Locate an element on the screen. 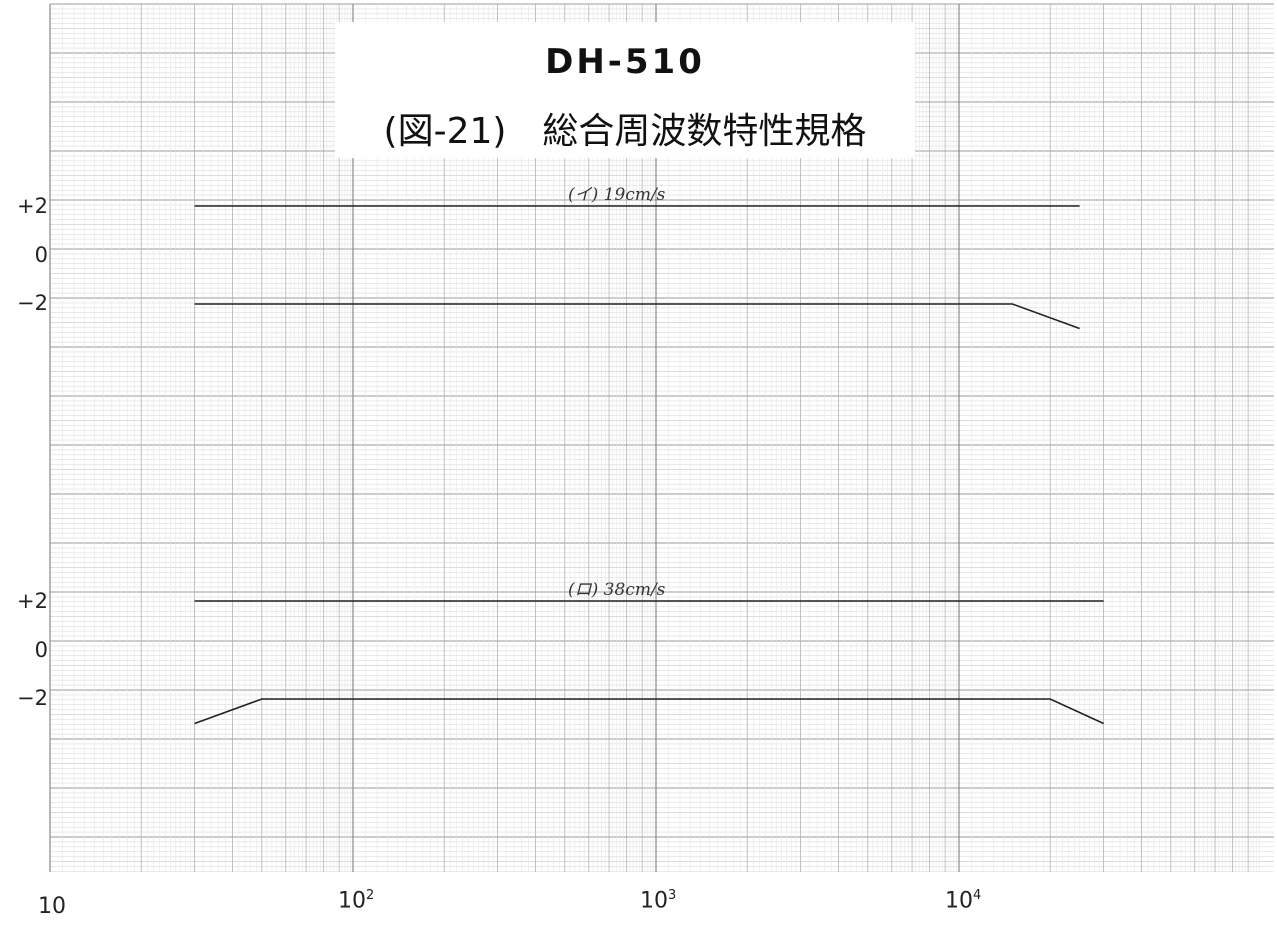 The width and height of the screenshot is (1277, 931). xtick-100-base: 10 is located at coordinates (352, 901).